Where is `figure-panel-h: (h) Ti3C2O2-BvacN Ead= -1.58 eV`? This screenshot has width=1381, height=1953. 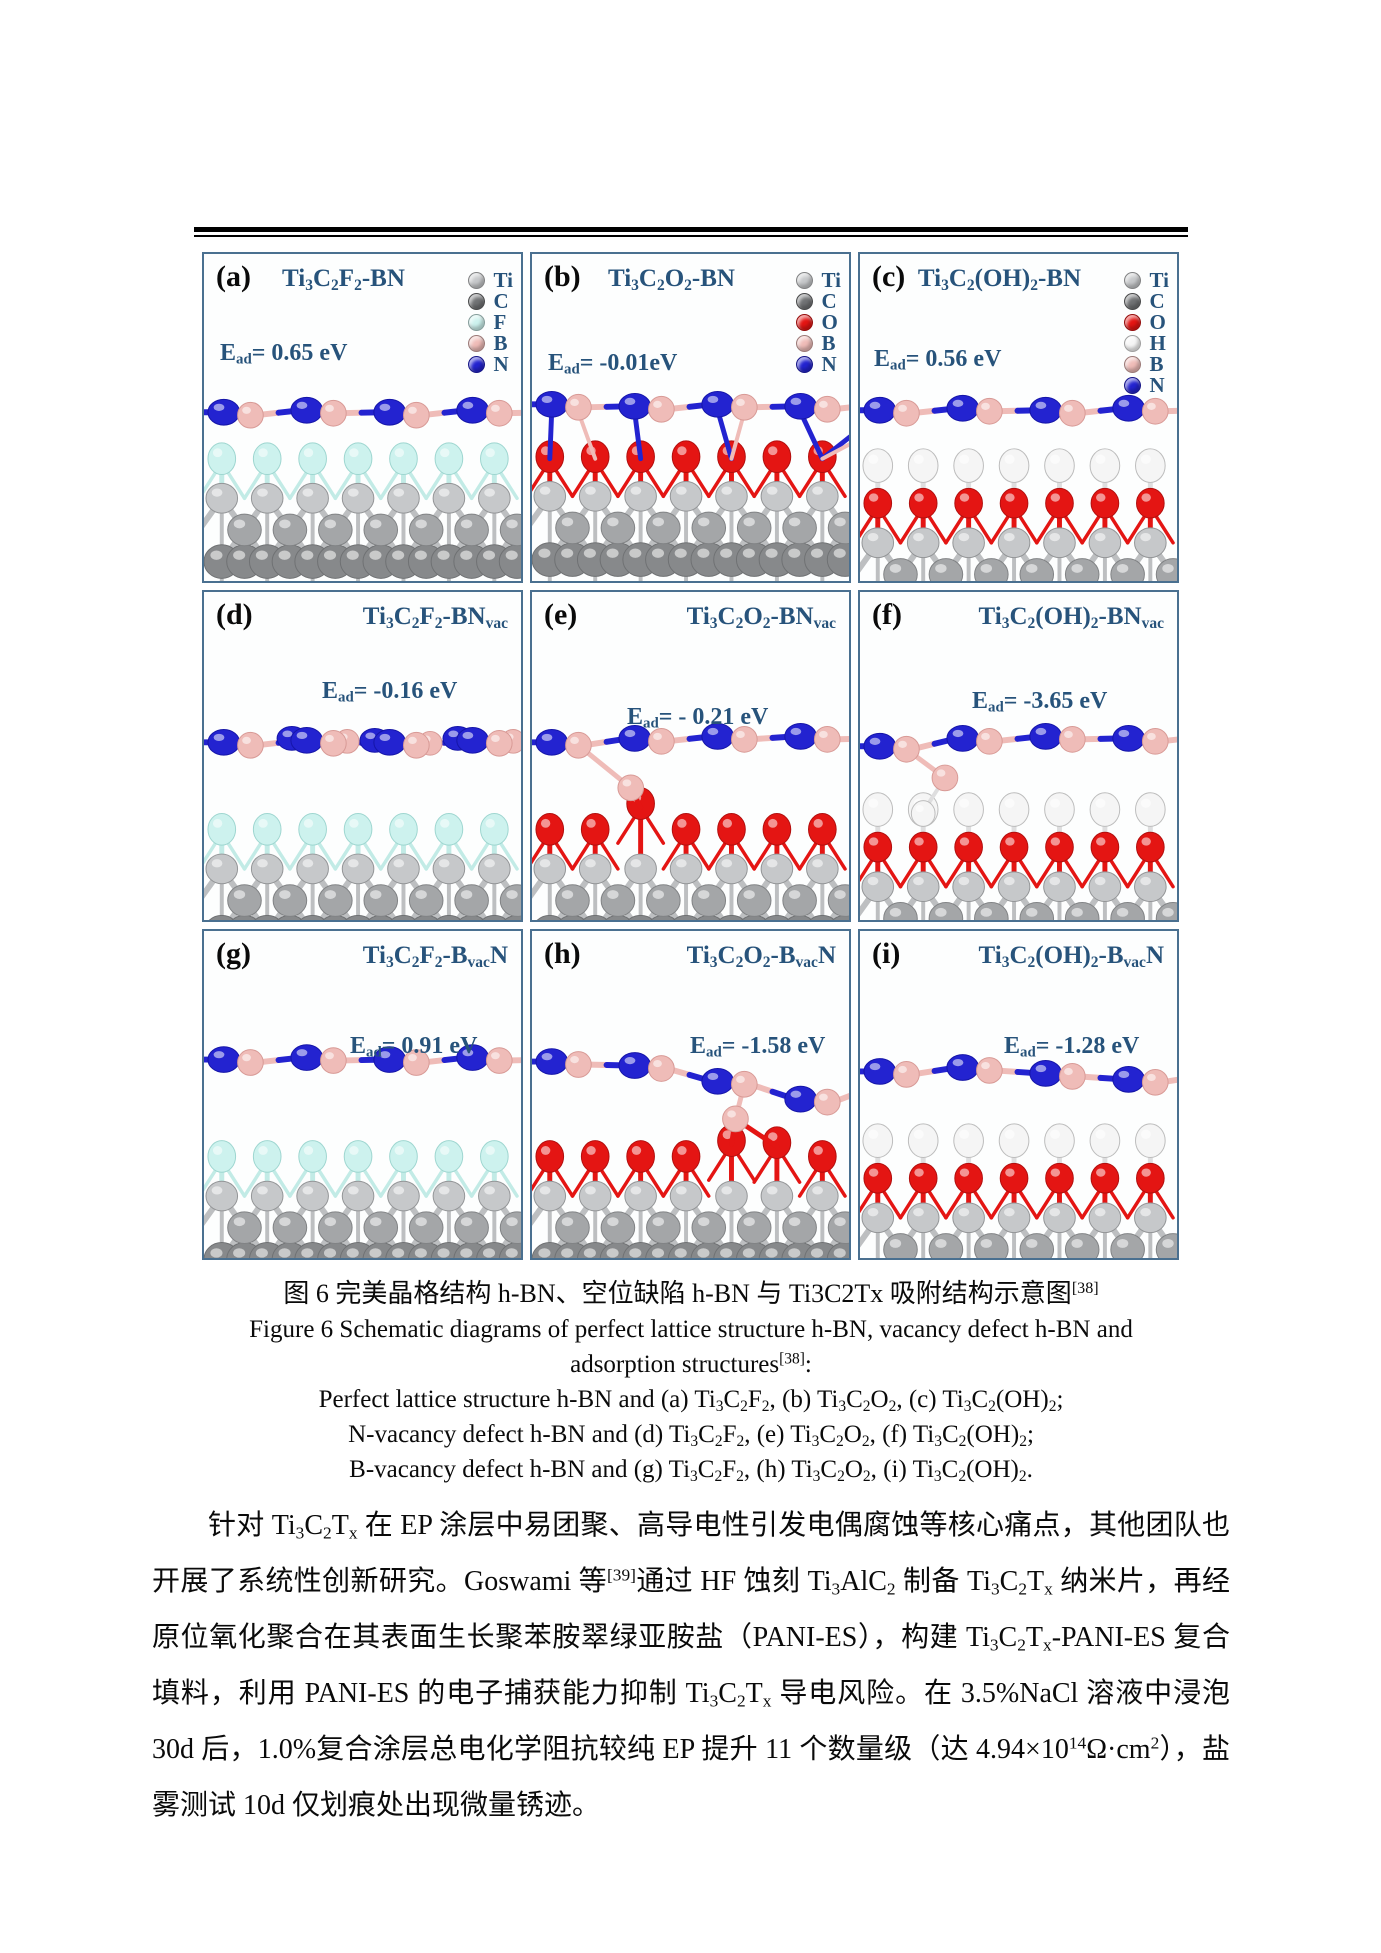 figure-panel-h: (h) Ti3C2O2-BvacN Ead= -1.58 eV is located at coordinates (690, 1094).